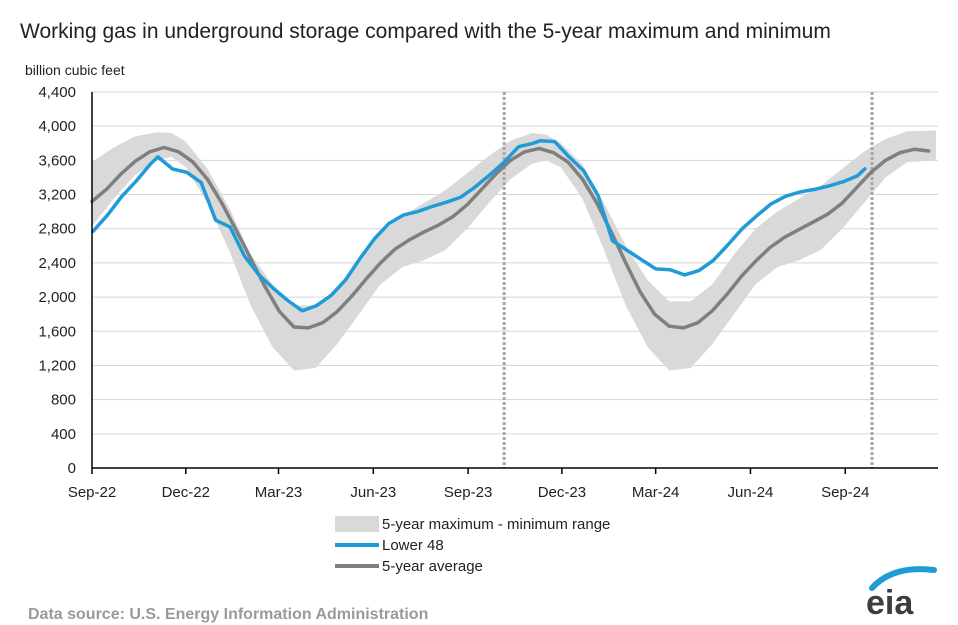  Describe the element at coordinates (75, 70) in the screenshot. I see `y-axis-label: billion cubic feet` at that location.